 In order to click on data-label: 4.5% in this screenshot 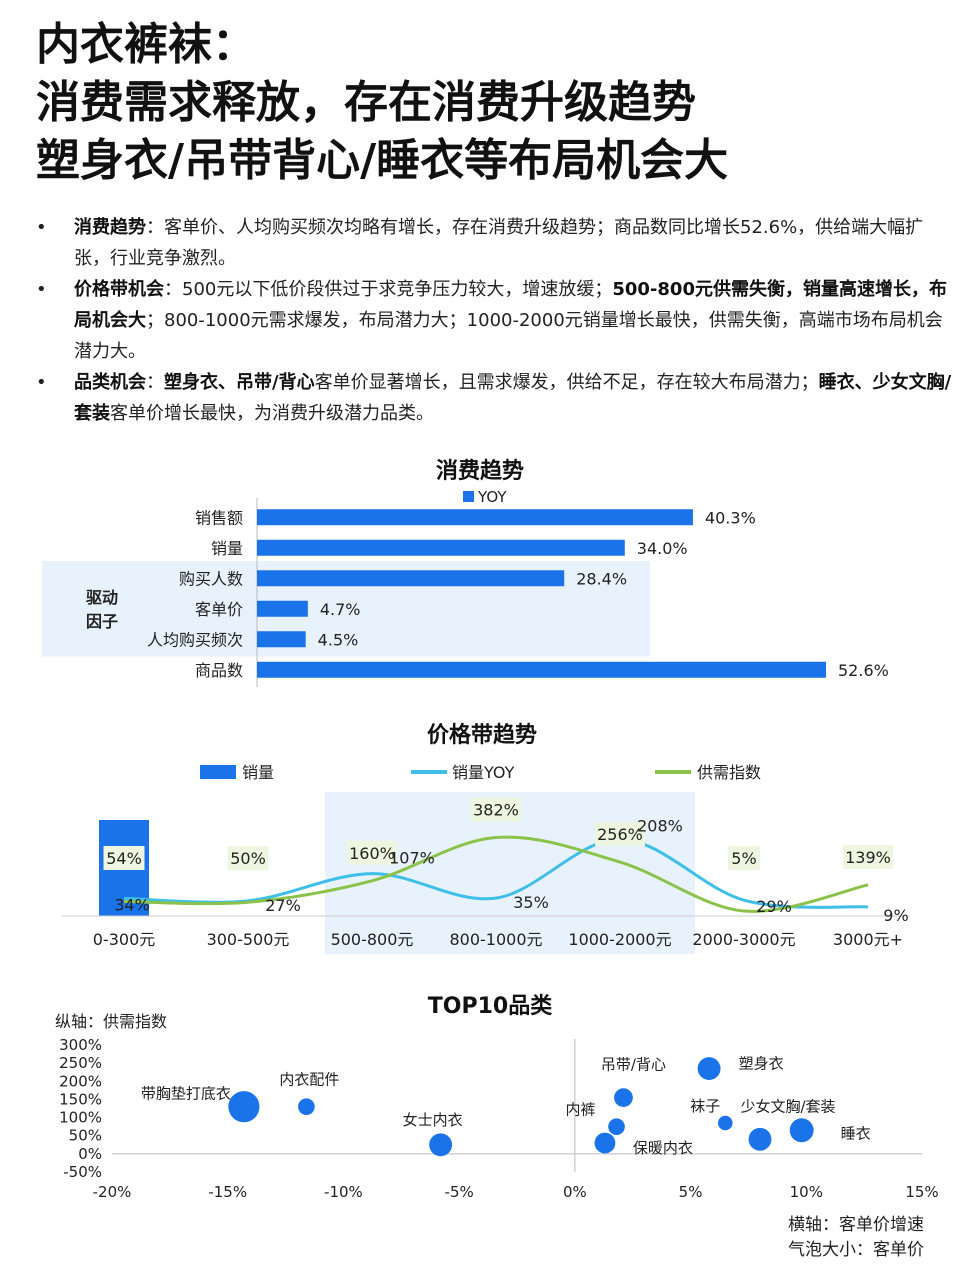, I will do `click(338, 639)`.